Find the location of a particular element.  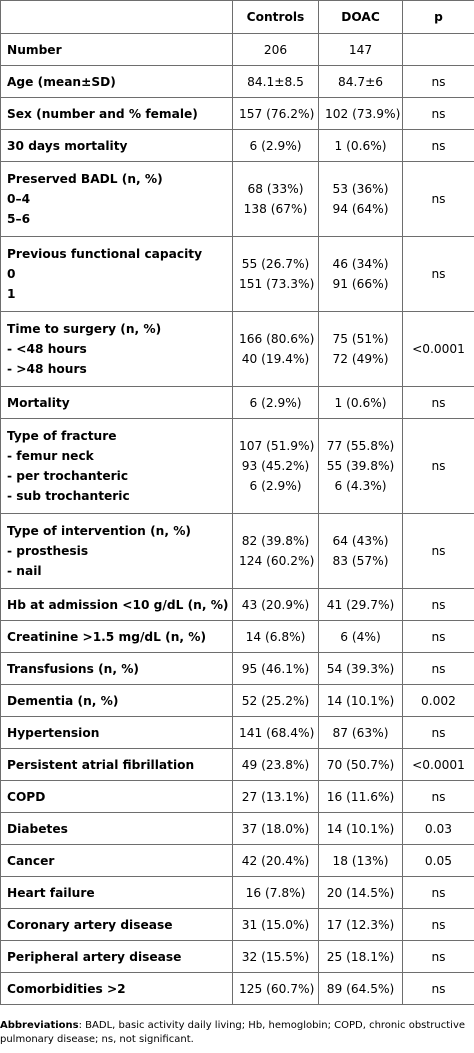

controls-cell-line: 138 (67%) is located at coordinates (275, 209).